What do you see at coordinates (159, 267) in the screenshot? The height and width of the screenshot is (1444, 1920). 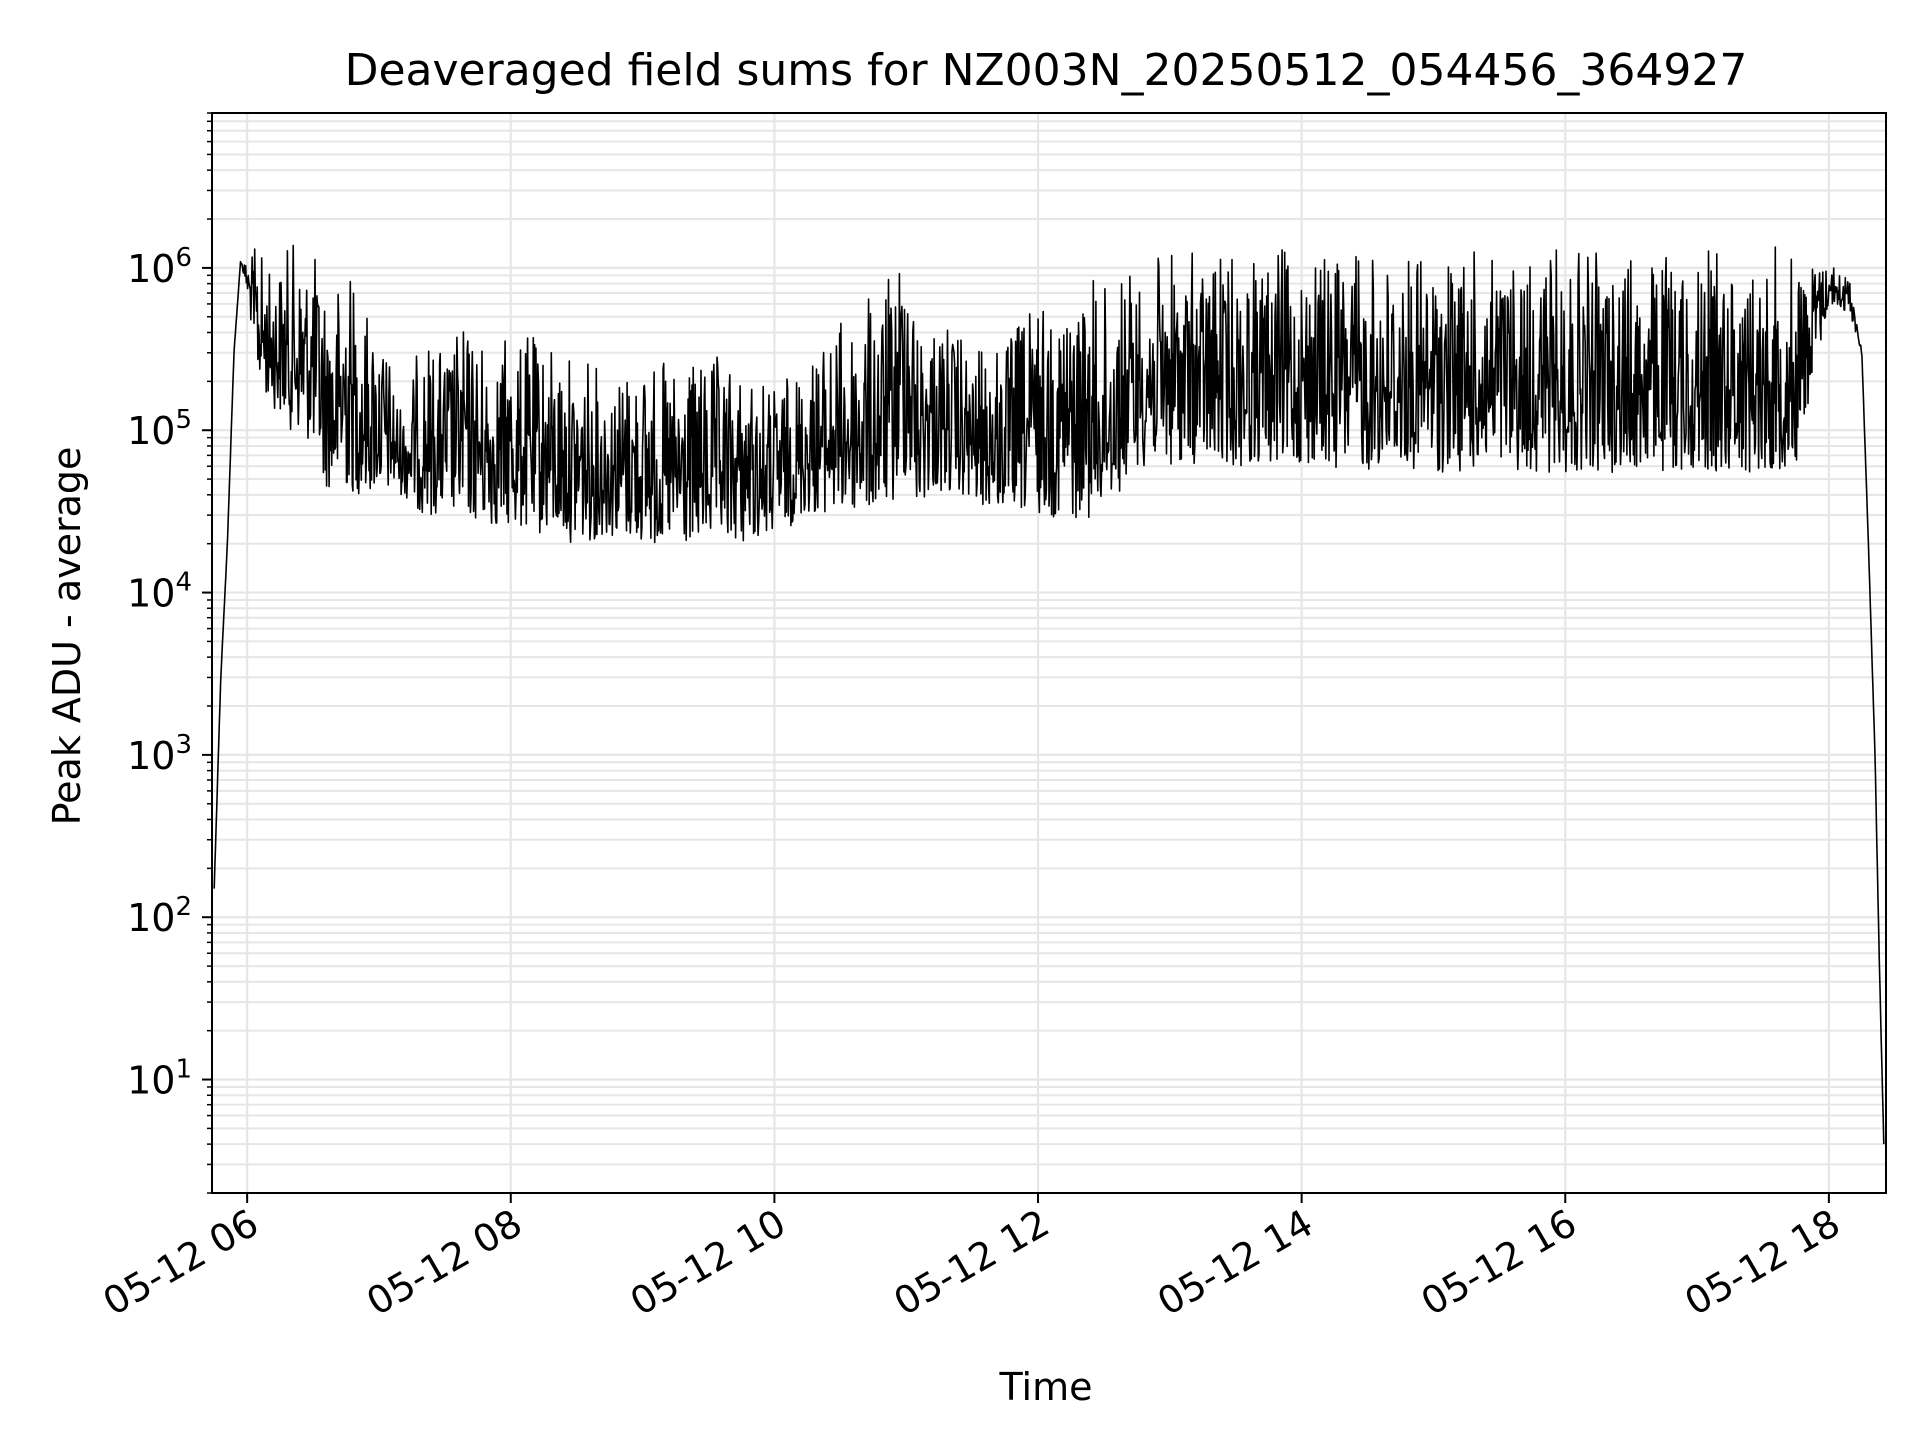 I see `y-tick-label: 106` at bounding box center [159, 267].